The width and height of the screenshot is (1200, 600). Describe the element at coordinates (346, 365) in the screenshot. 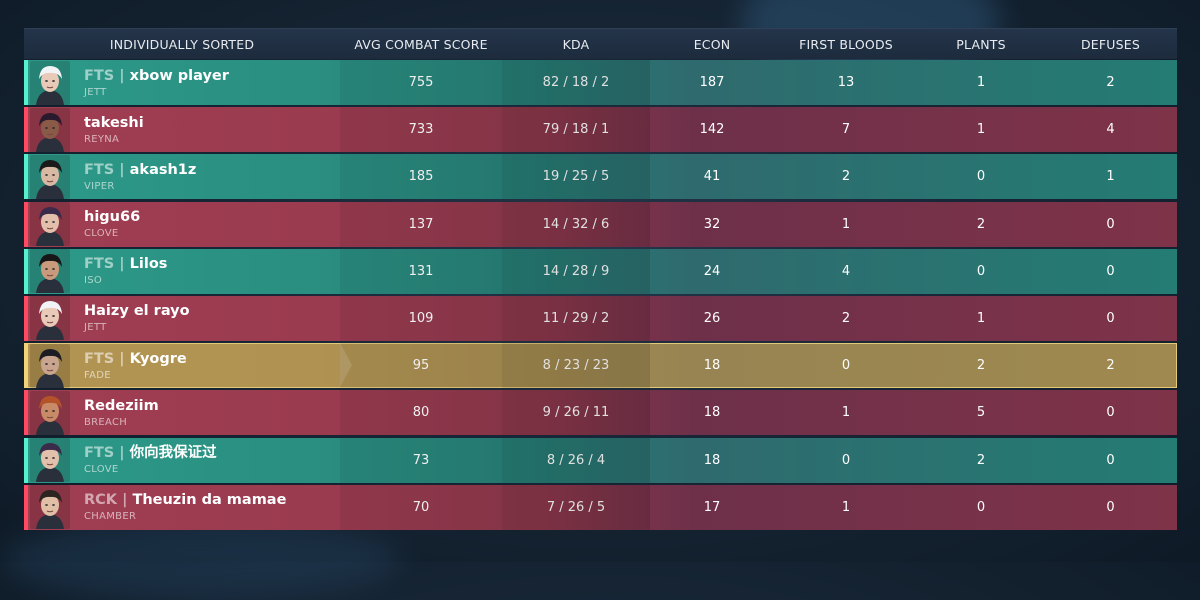

I see `highlight-chevron` at that location.